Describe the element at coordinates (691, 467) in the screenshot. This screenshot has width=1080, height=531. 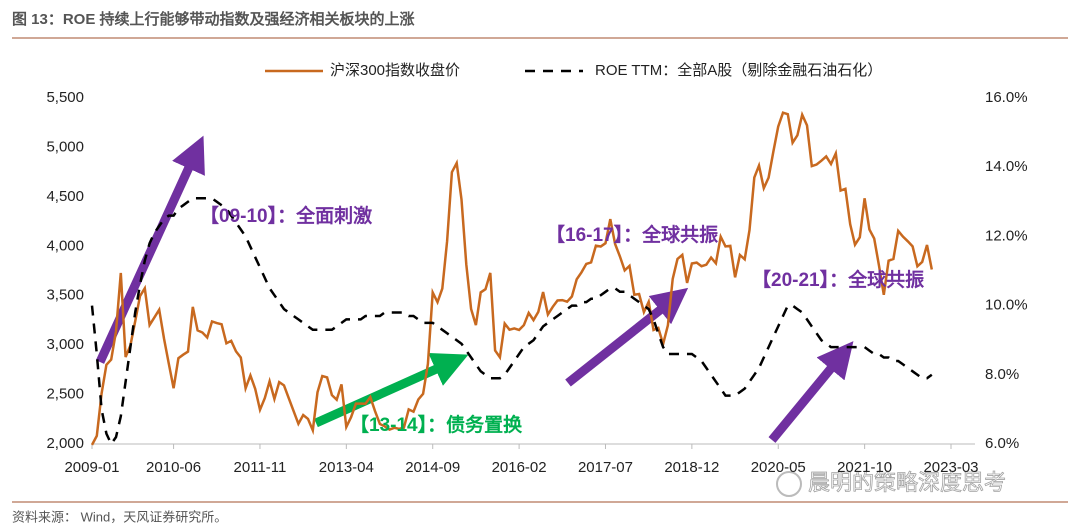
I see `x-tick-label: 2018-12` at that location.